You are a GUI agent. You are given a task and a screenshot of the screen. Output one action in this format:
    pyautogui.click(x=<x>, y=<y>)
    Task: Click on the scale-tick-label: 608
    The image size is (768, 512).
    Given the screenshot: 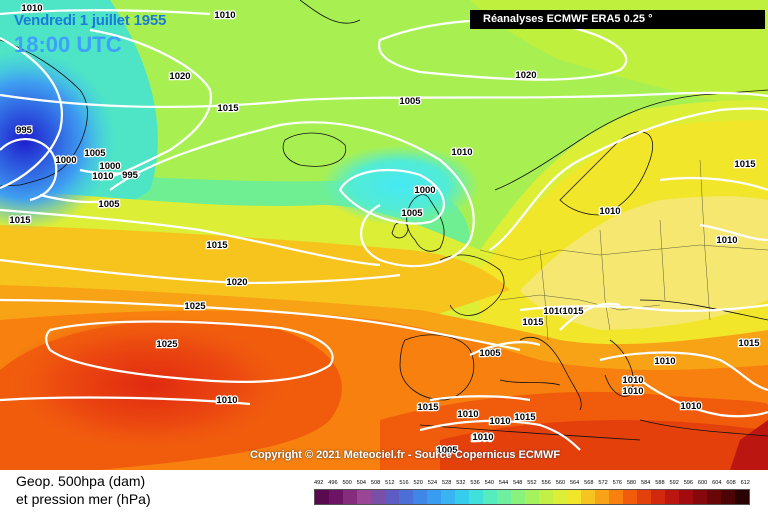 What is the action you would take?
    pyautogui.click(x=731, y=483)
    